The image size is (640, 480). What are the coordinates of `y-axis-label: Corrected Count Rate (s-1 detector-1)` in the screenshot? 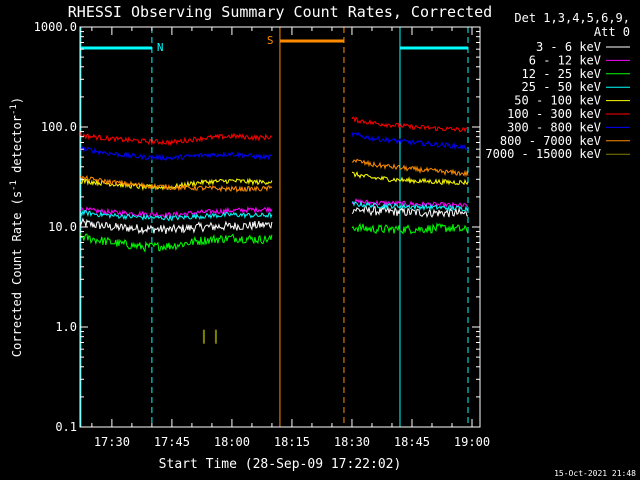 It's located at (16, 227).